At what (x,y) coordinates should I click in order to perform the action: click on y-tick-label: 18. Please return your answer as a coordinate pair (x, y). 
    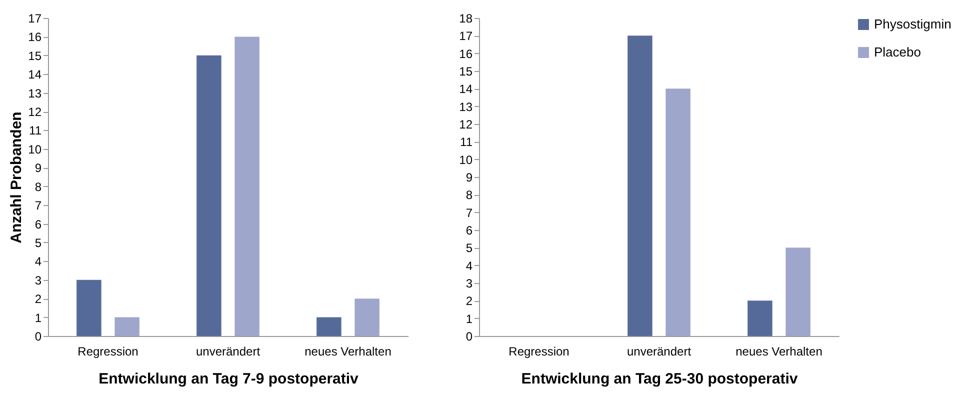
    Looking at the image, I should click on (466, 19).